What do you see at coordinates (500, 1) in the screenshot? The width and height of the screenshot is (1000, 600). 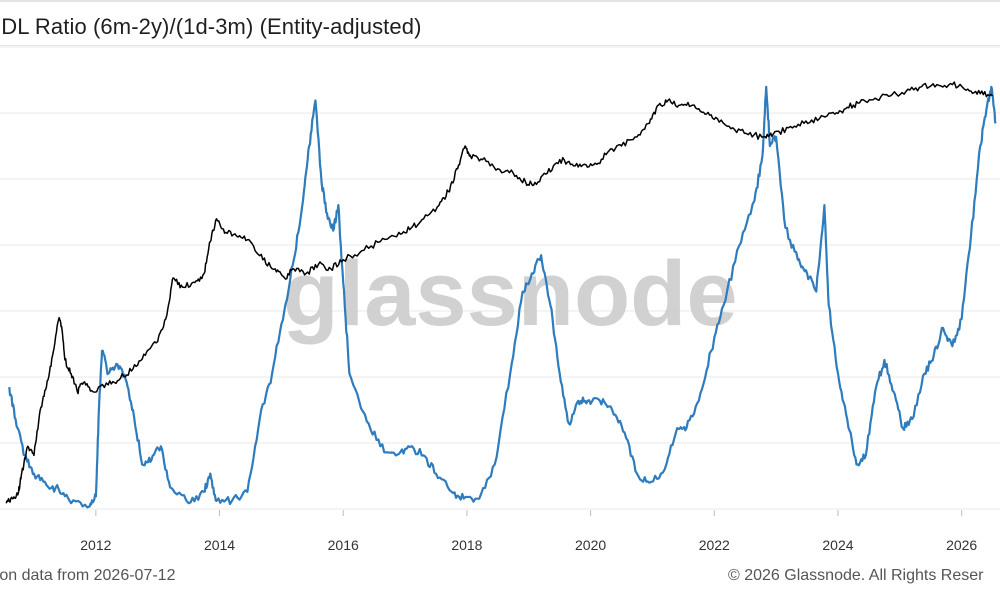 I see `top-border` at bounding box center [500, 1].